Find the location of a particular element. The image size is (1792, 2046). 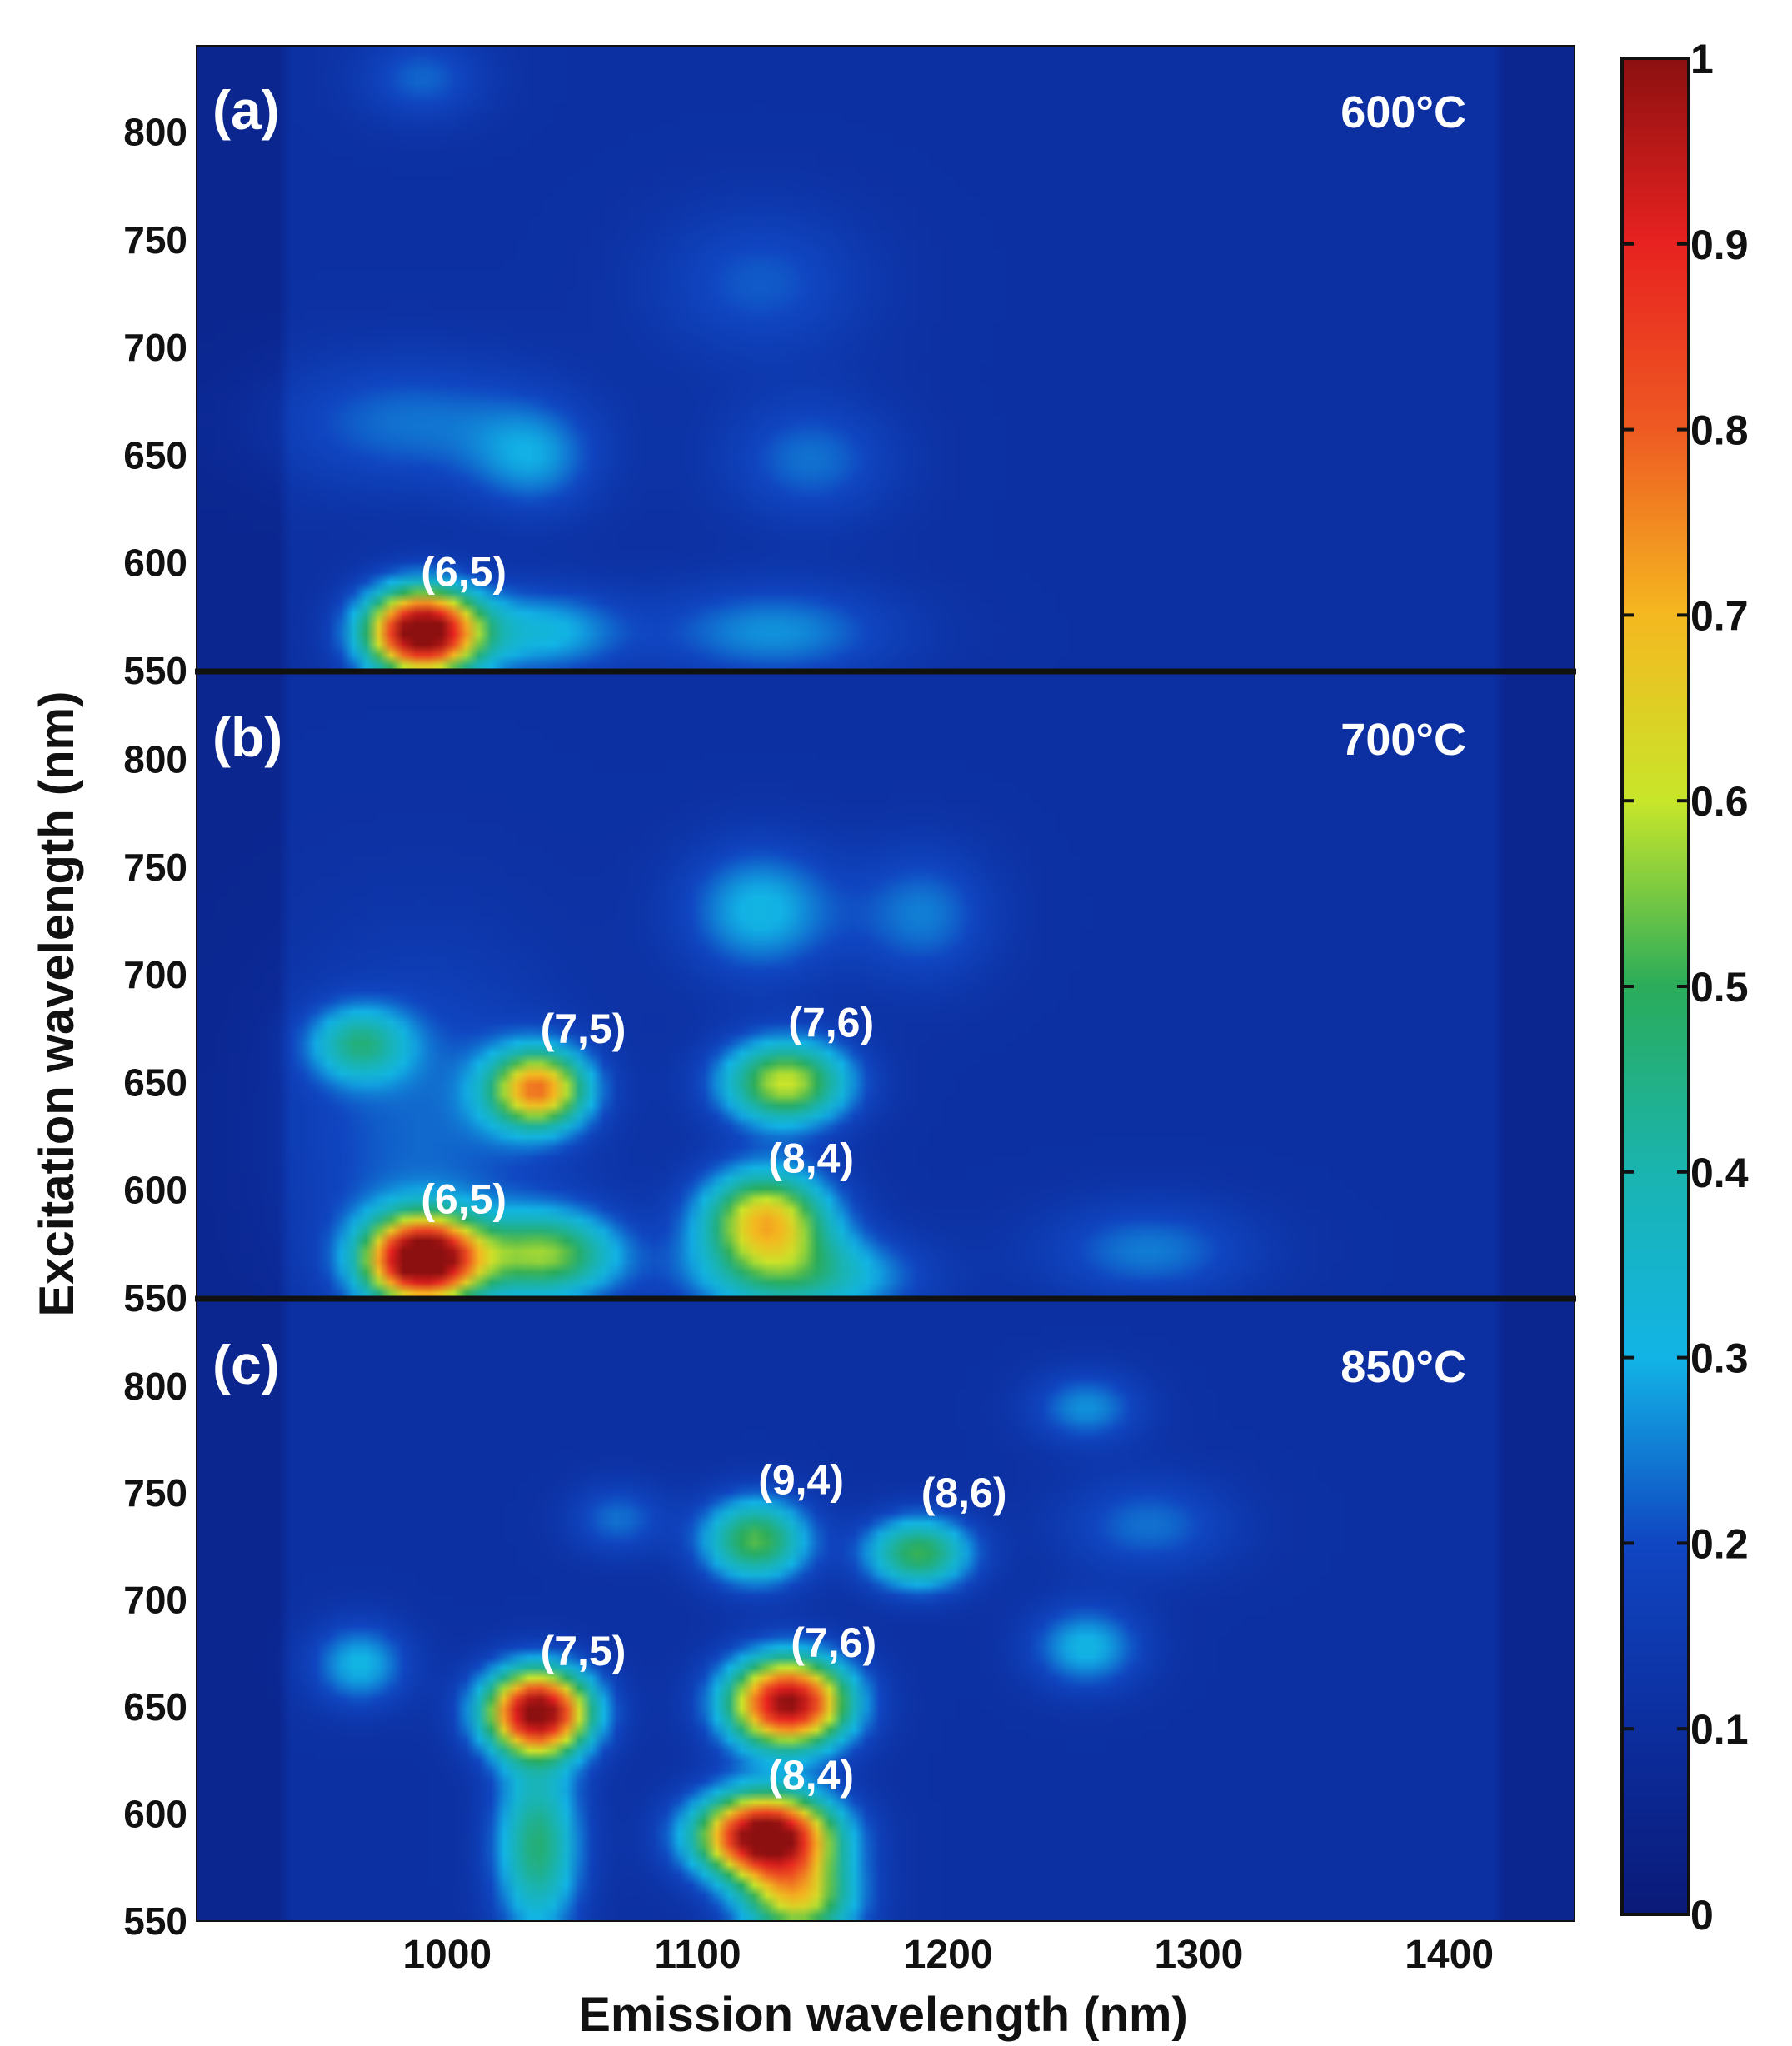

colorbar-tick-label: 0.6 is located at coordinates (1719, 801).